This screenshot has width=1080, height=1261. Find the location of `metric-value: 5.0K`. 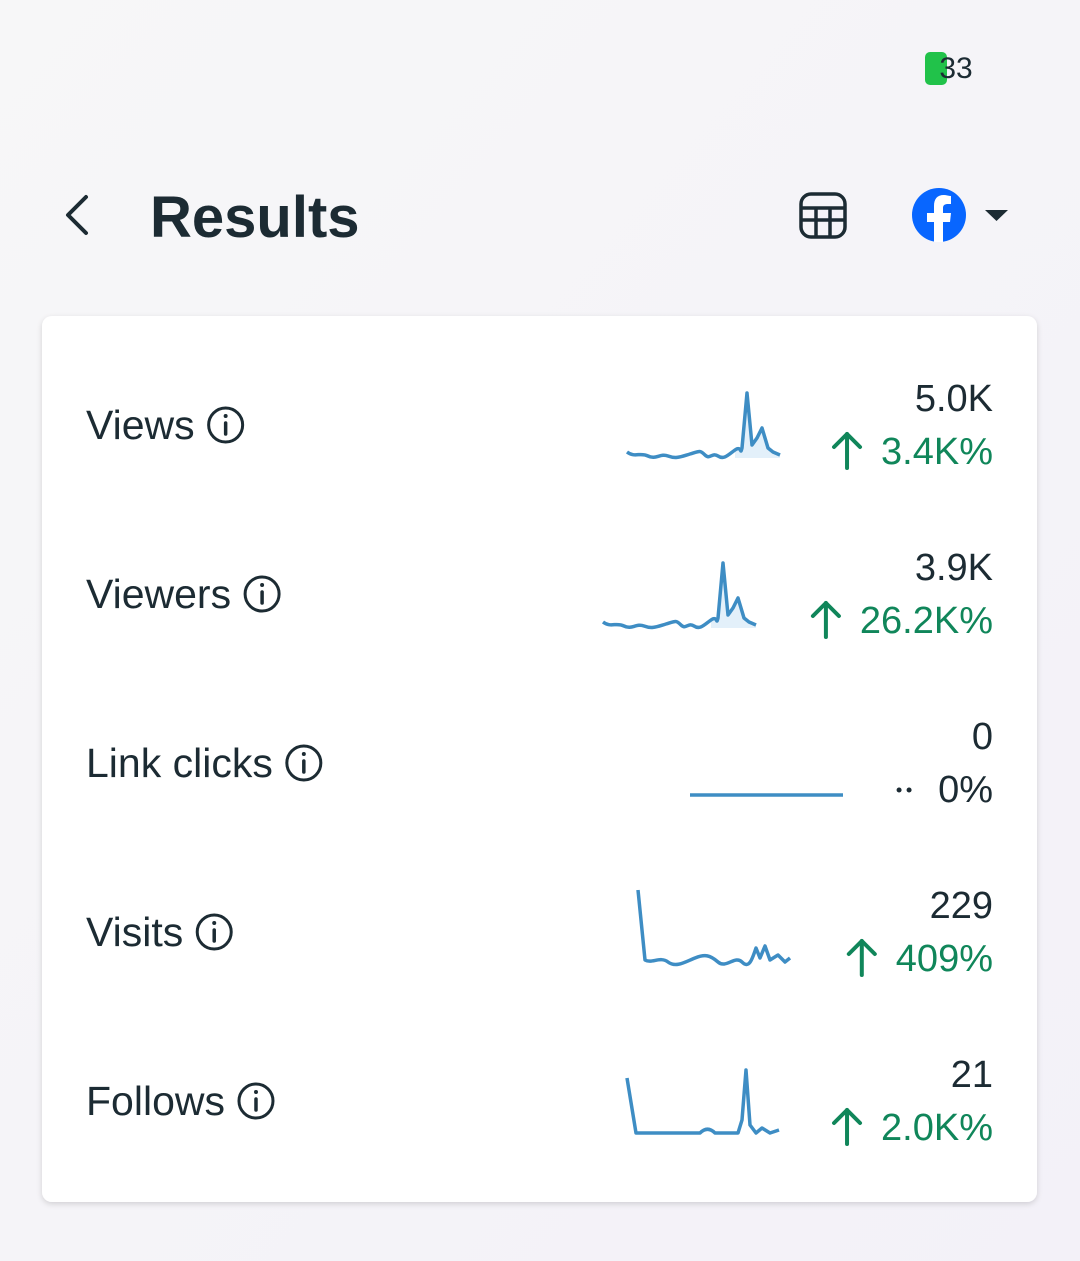

metric-value: 5.0K is located at coordinates (954, 399).